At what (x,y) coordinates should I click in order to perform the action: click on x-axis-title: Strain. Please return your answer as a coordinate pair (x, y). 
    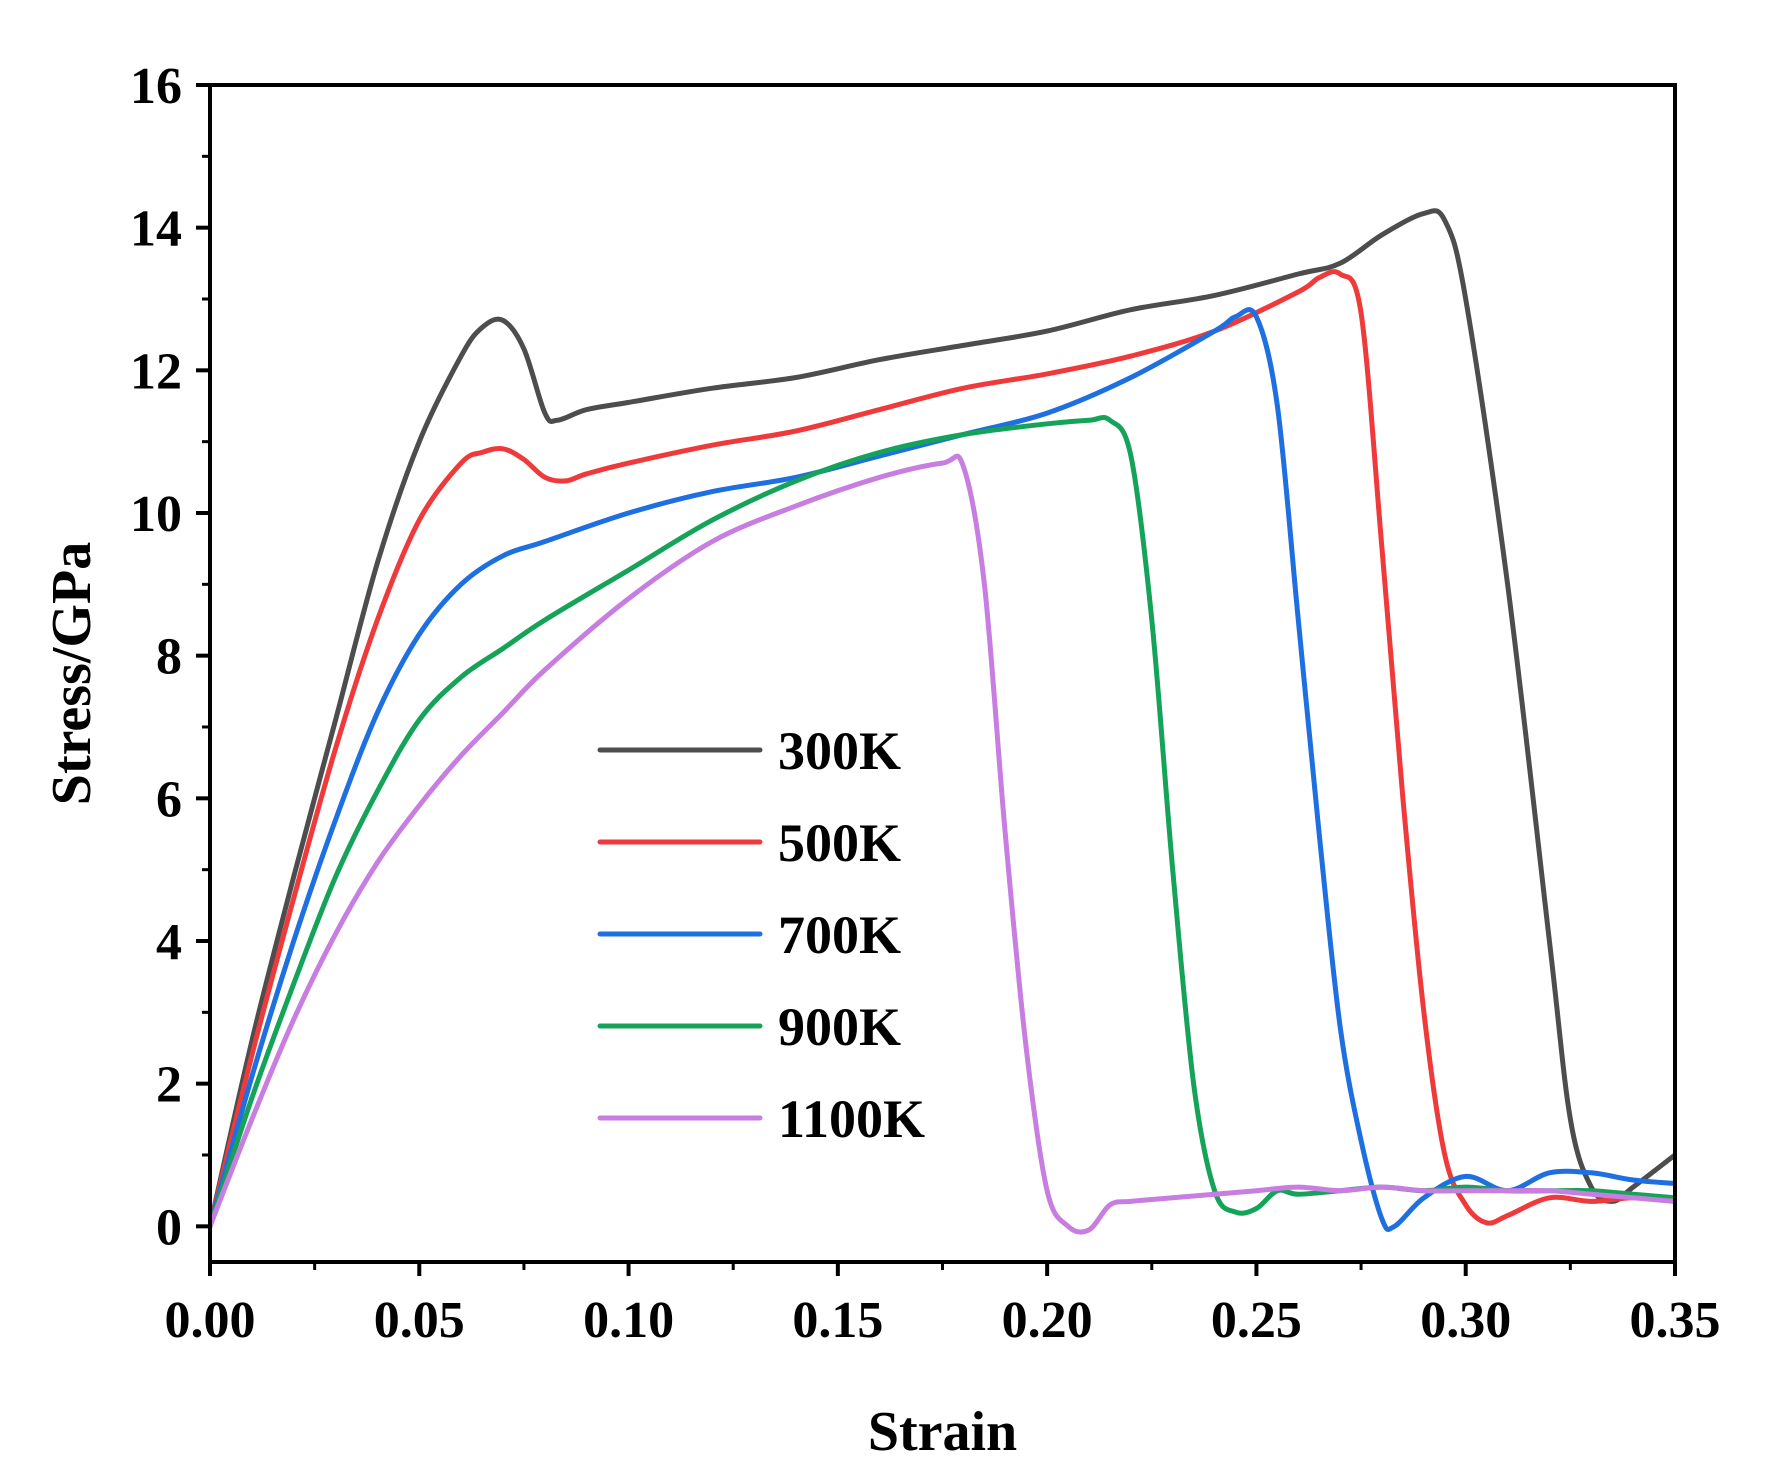
    Looking at the image, I should click on (942, 1432).